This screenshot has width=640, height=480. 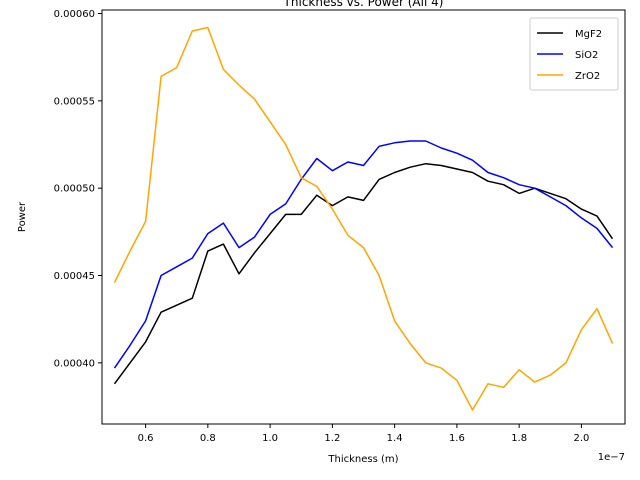 I want to click on chart-title: Thickness vs. Power (All 4), so click(x=363, y=4).